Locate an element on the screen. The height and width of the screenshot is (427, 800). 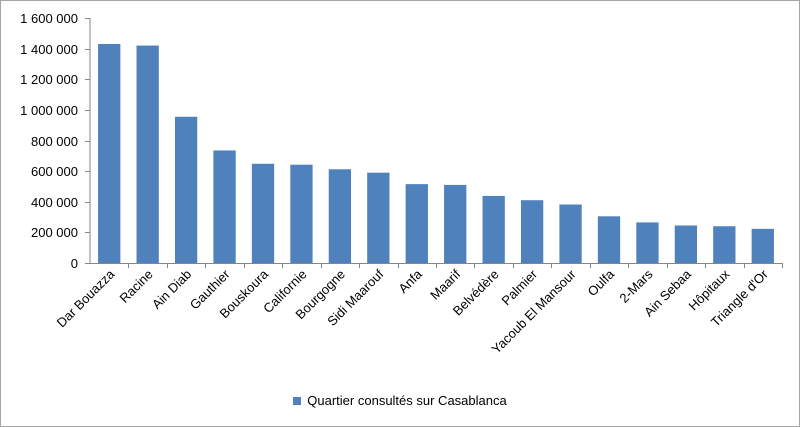
y-tick-label: 600 000 is located at coordinates (54, 171).